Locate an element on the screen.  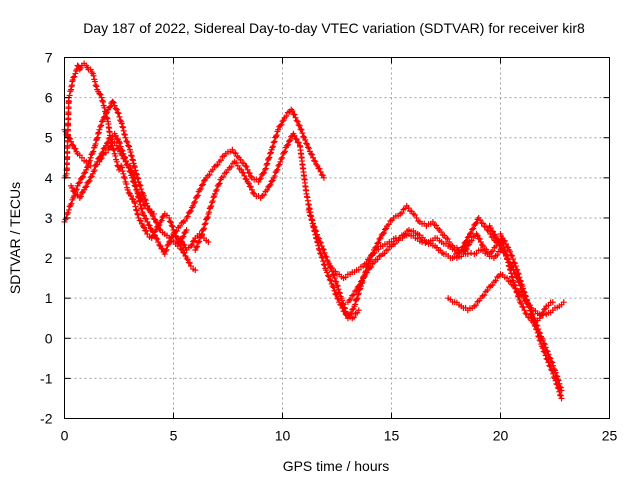
series-track-m is located at coordinates (526, 278).